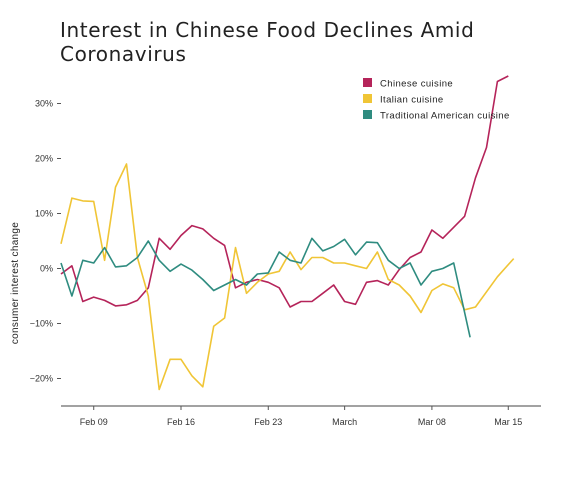 The height and width of the screenshot is (477, 580). I want to click on x-tick-label: Feb 23, so click(268, 422).